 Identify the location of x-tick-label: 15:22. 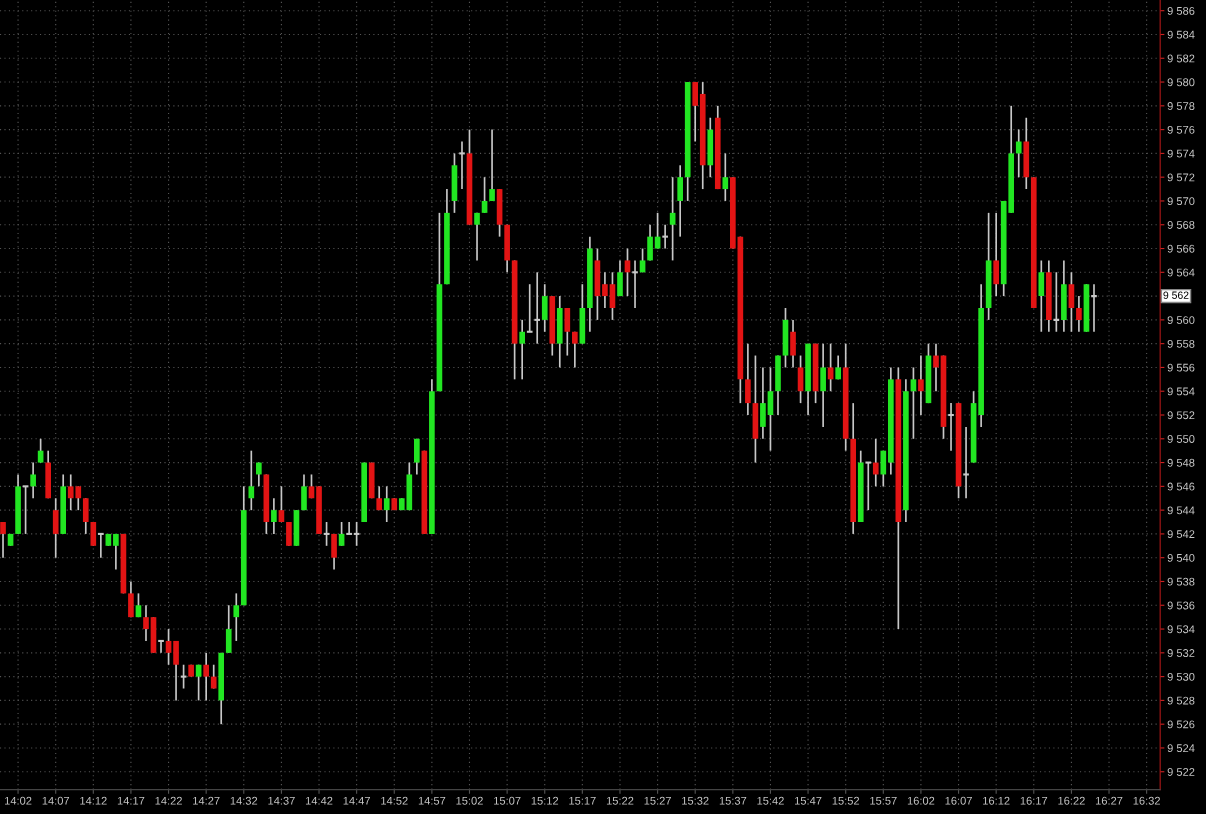
(620, 800).